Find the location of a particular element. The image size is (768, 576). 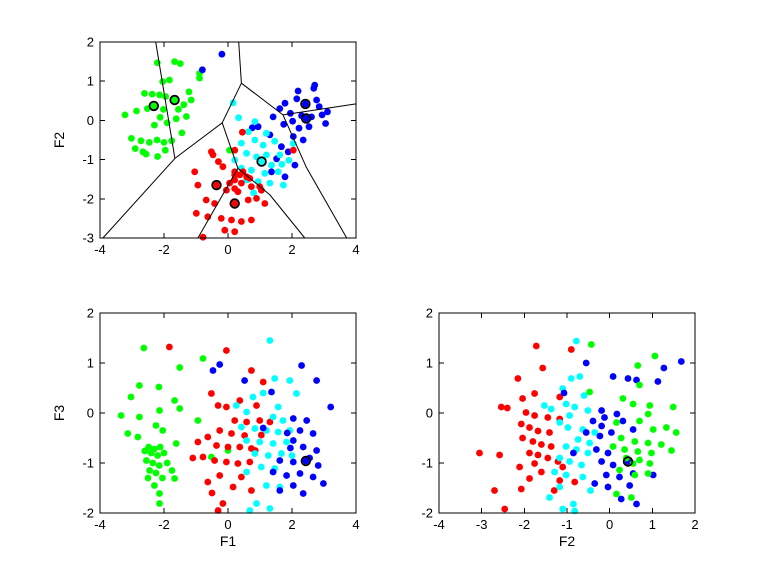

f2-f3-plot-red-cluster is located at coordinates (527, 427).